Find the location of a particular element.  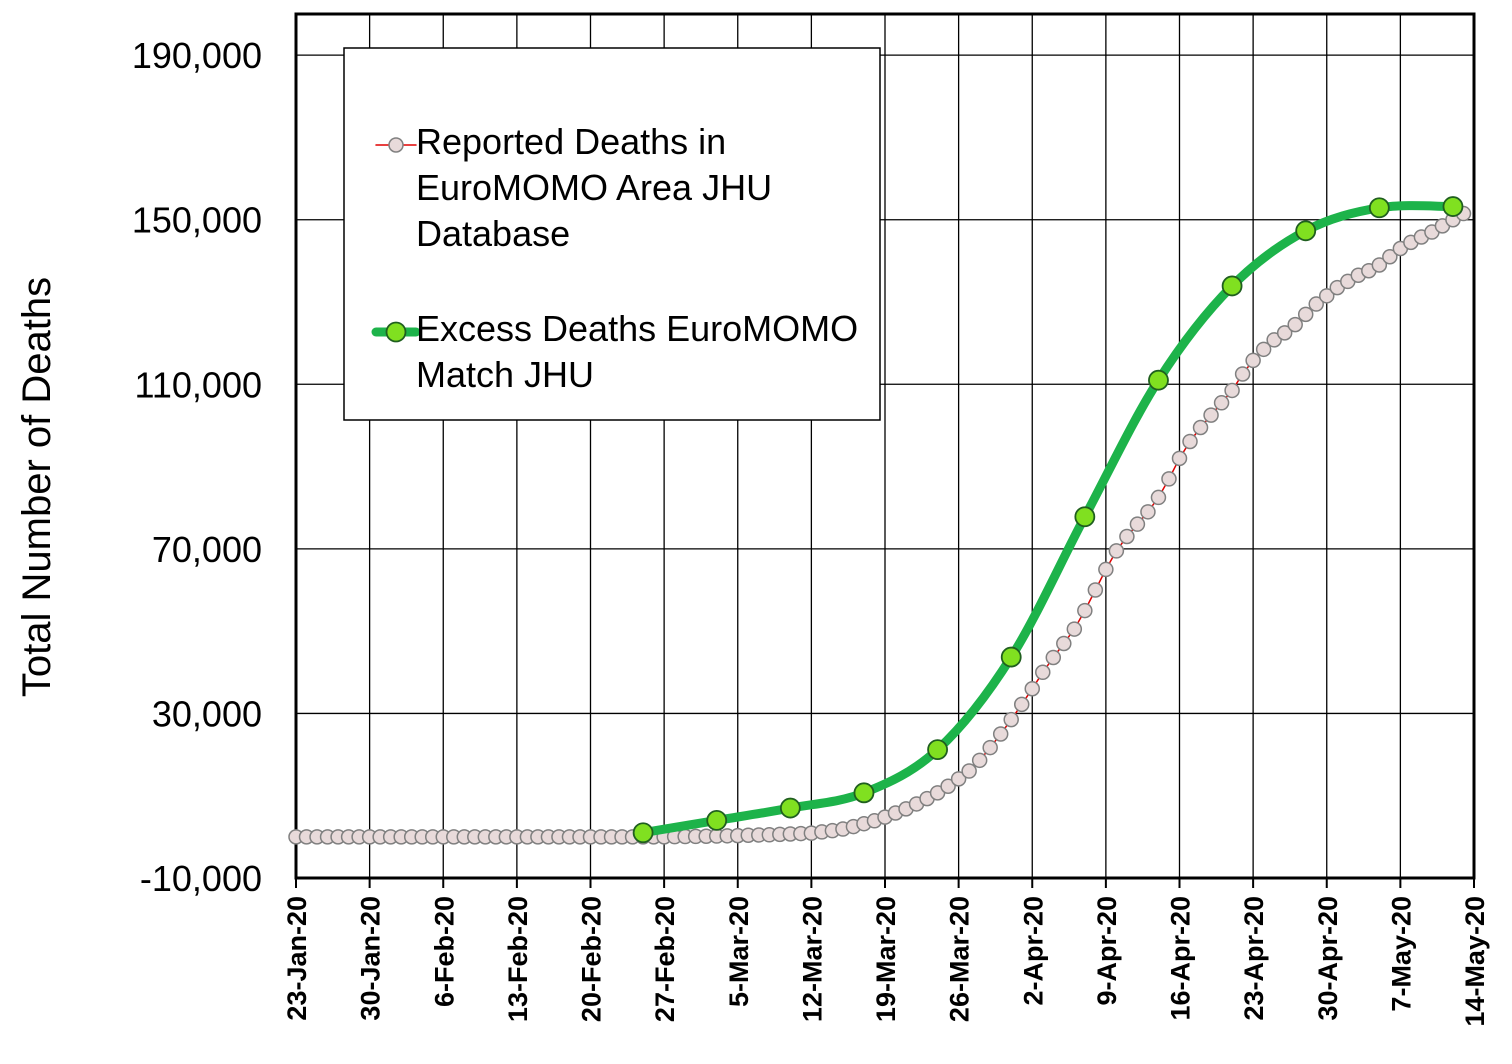

legend-label: Excess Deaths EuroMOMO Match JHU is located at coordinates (637, 351).